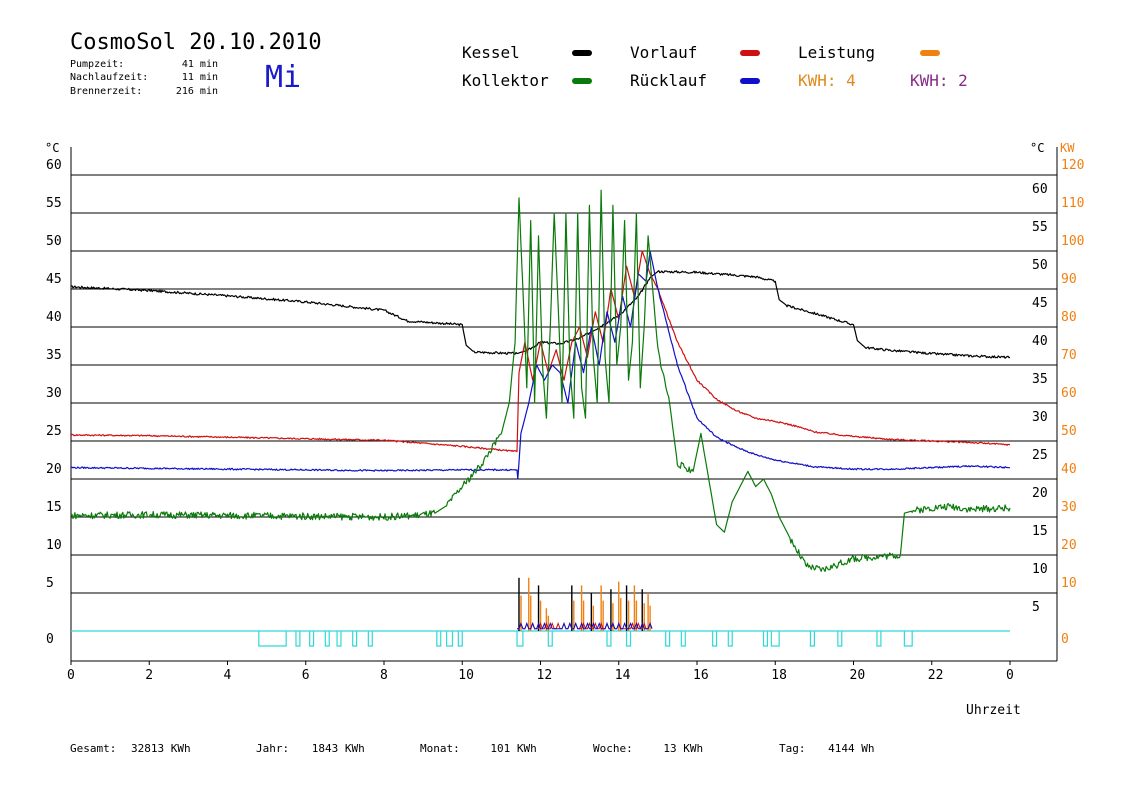  Describe the element at coordinates (936, 675) in the screenshot. I see `x-tick-label: 22` at that location.